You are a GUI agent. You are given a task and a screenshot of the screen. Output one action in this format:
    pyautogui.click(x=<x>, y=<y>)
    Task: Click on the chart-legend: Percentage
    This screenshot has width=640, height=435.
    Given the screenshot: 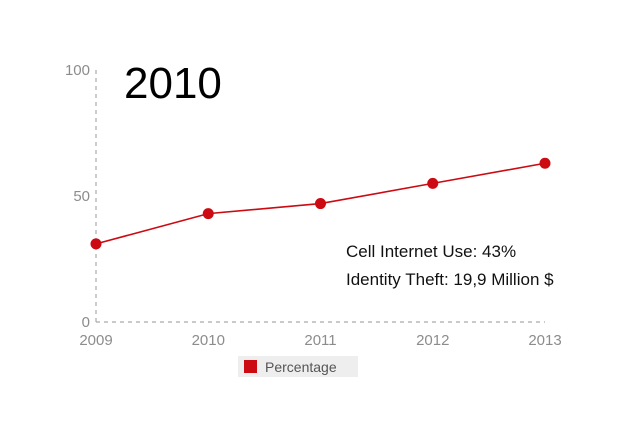 What is the action you would take?
    pyautogui.click(x=298, y=366)
    